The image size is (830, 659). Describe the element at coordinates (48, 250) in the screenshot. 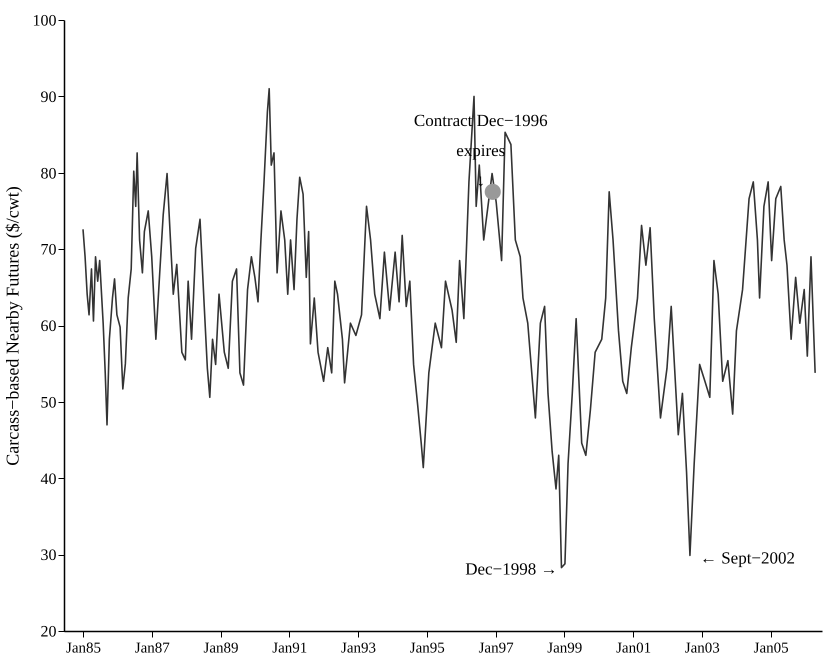

I see `y-tick-label: 70` at that location.